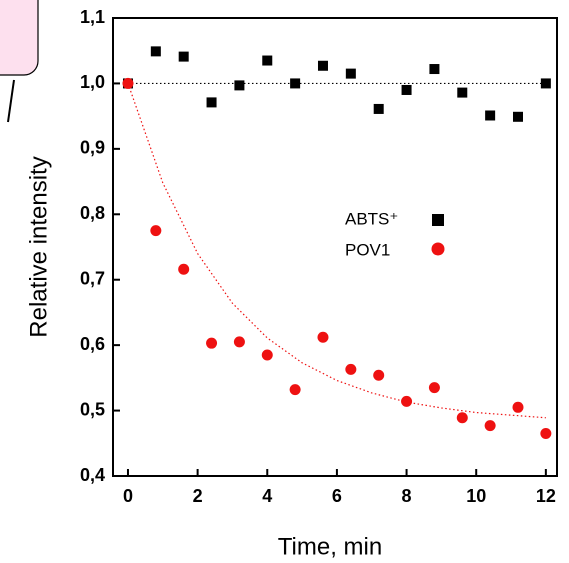  I want to click on y-tick-label: 1,0, so click(92, 82).